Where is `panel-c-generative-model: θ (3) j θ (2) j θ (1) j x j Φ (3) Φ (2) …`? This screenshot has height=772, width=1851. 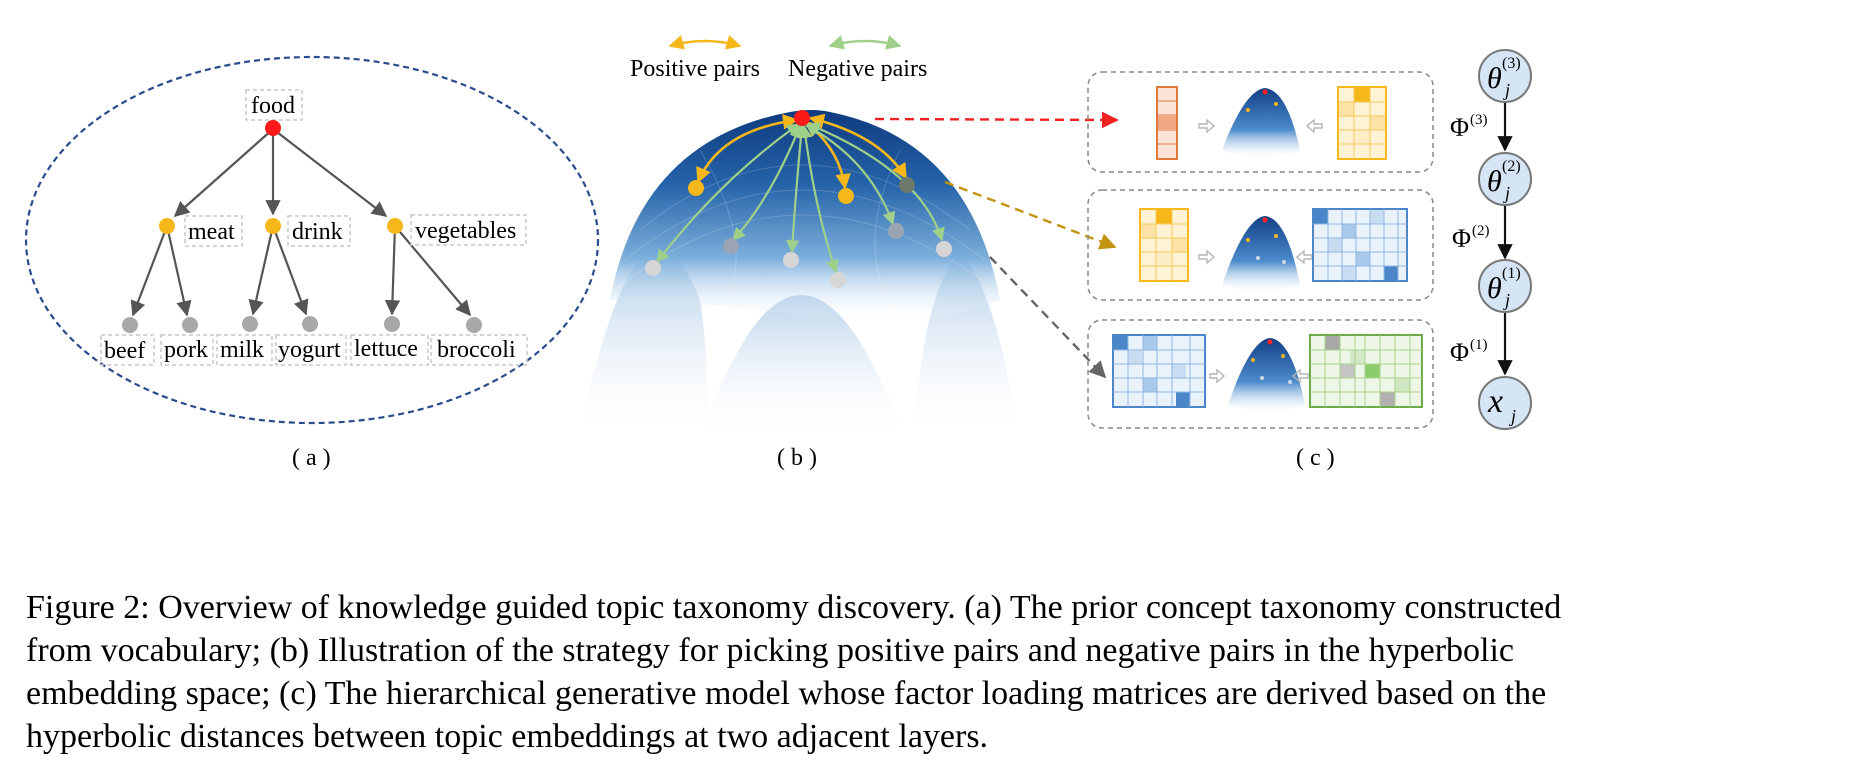
panel-c-generative-model: θ (3) j θ (2) j θ (1) j x j Φ (3) Φ (2) … is located at coordinates (1309, 260).